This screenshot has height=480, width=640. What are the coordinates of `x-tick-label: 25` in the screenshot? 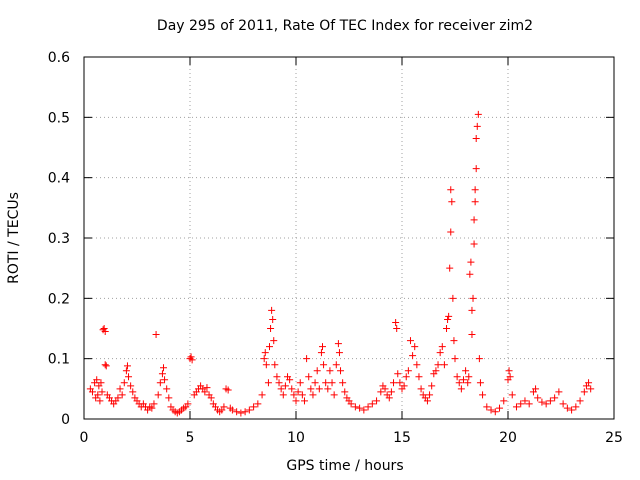 It's located at (614, 438).